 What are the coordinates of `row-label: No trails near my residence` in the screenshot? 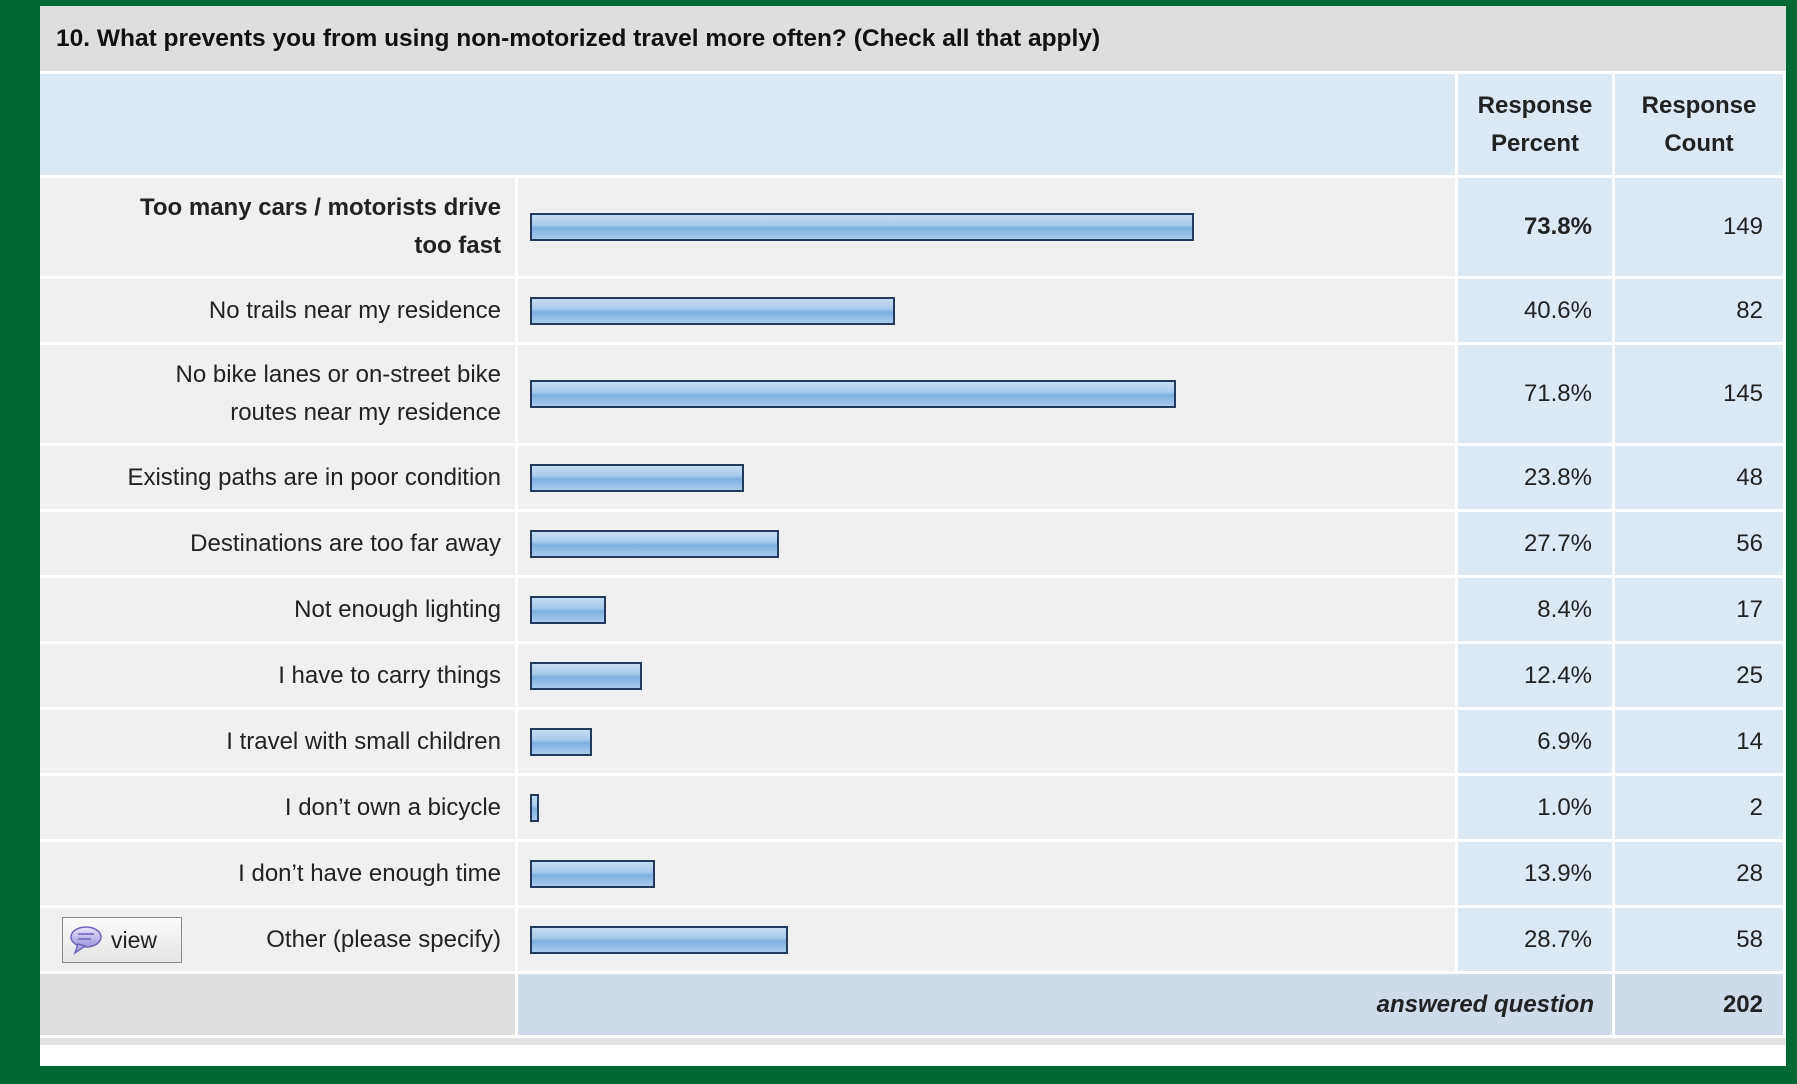 It's located at (279, 309).